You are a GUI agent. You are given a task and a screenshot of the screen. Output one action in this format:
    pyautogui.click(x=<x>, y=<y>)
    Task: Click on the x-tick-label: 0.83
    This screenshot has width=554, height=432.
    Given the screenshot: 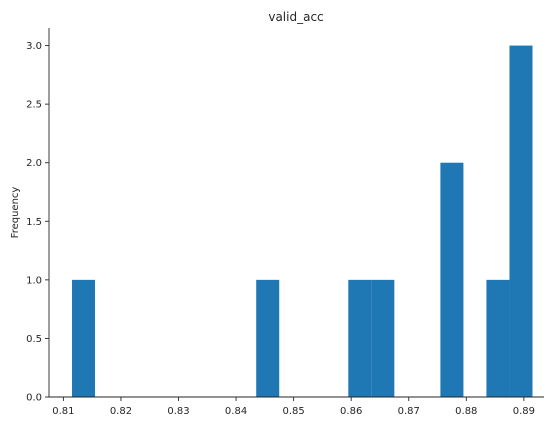 What is the action you would take?
    pyautogui.click(x=178, y=411)
    